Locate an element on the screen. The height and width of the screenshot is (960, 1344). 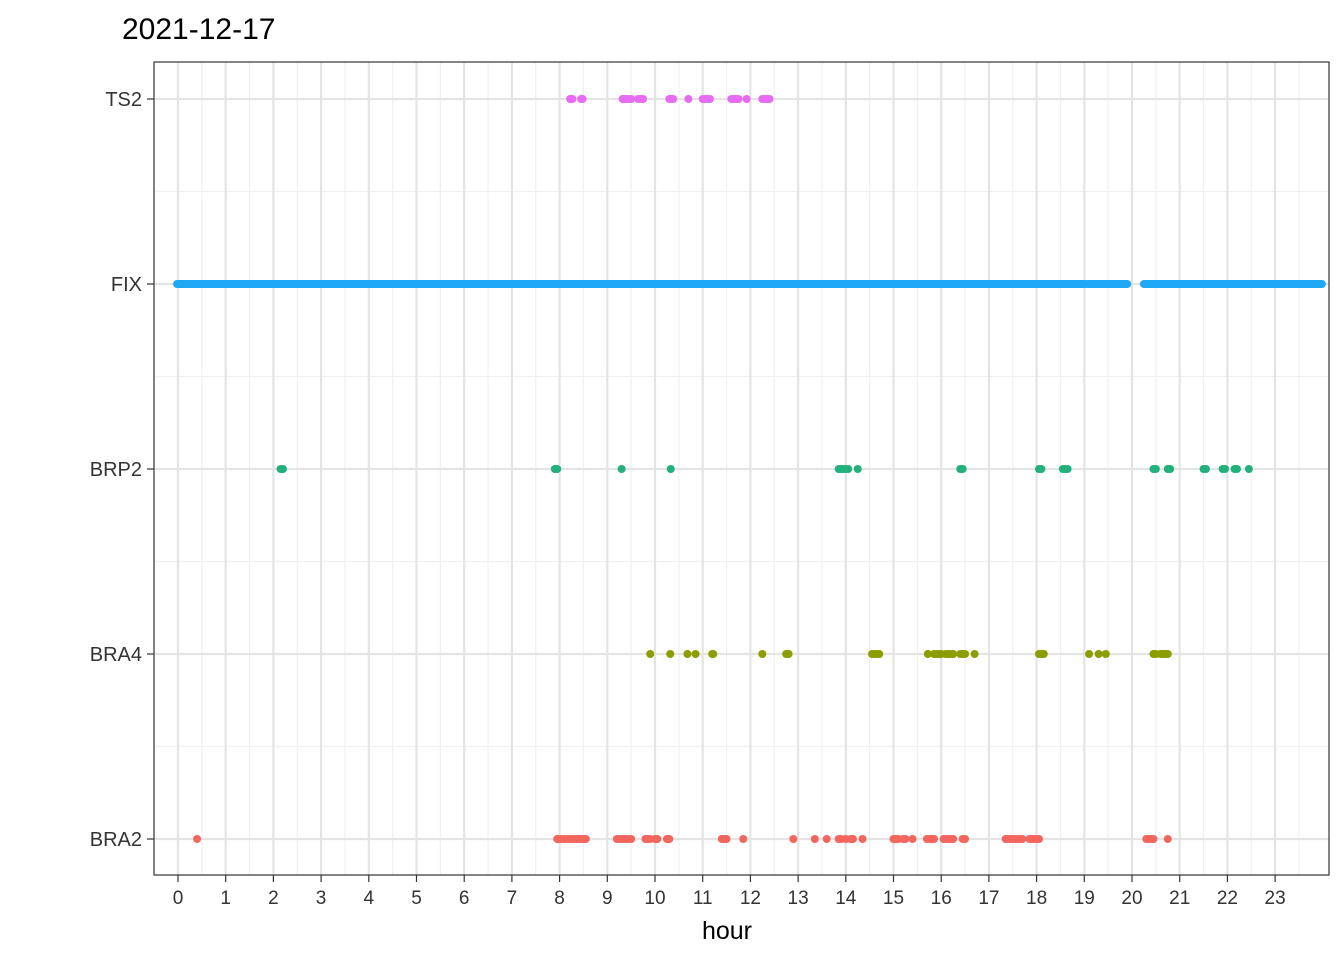
x-tick-label: 13 is located at coordinates (798, 898).